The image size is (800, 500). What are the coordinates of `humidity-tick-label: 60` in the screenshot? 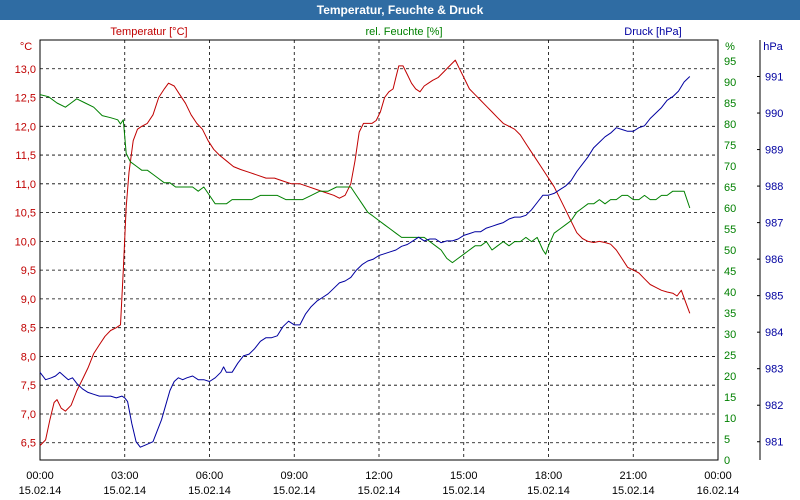 It's located at (730, 209).